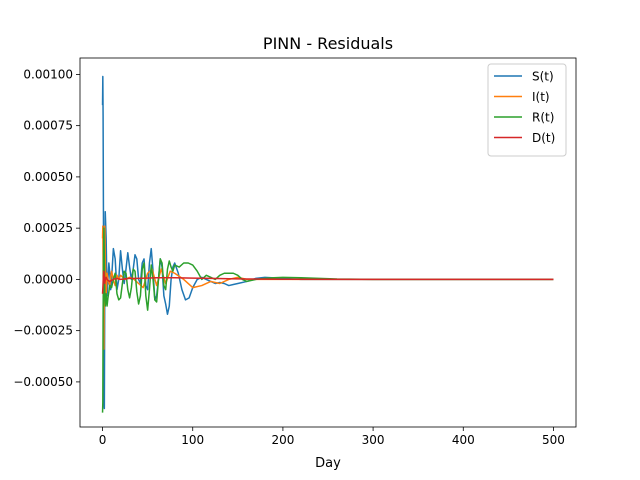 The height and width of the screenshot is (480, 640). What do you see at coordinates (282, 440) in the screenshot?
I see `x-tick-label: 200` at bounding box center [282, 440].